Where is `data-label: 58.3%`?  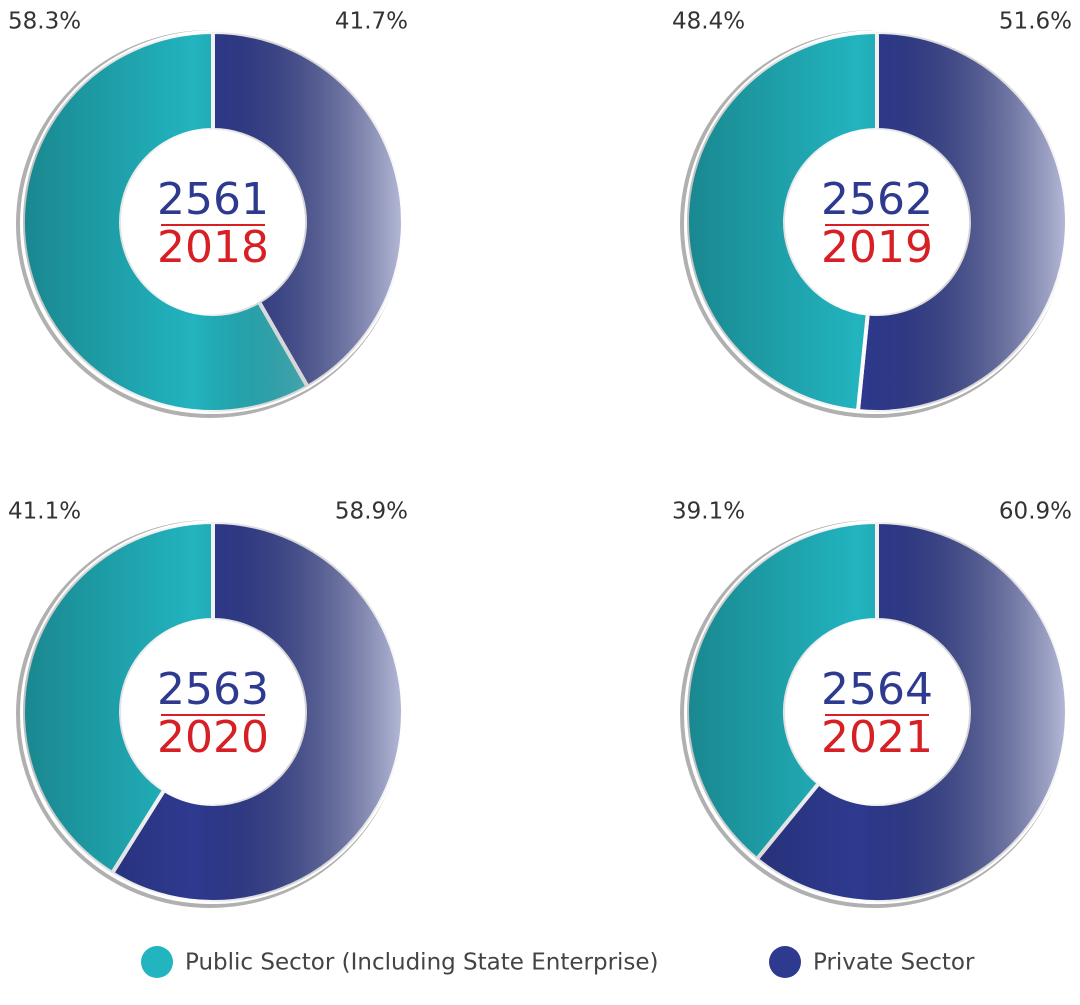 data-label: 58.3% is located at coordinates (44, 22).